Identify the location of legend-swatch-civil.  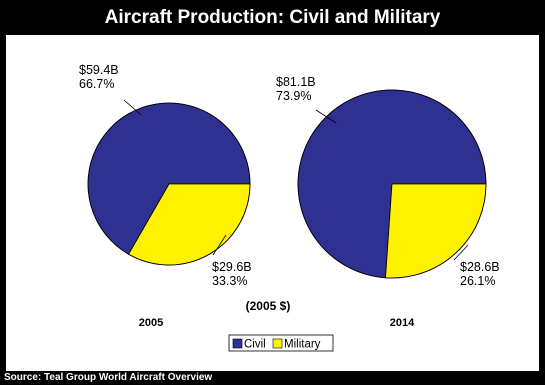
(237, 343).